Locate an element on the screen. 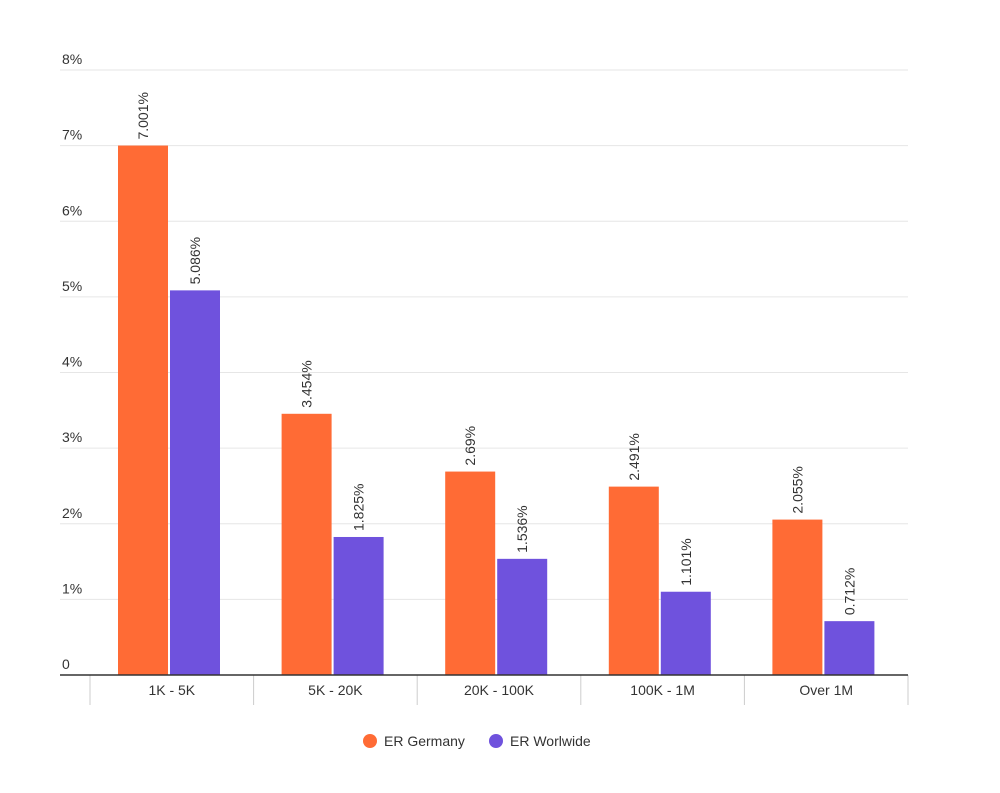 The width and height of the screenshot is (1000, 793). y-tick-label: 4% is located at coordinates (72, 362).